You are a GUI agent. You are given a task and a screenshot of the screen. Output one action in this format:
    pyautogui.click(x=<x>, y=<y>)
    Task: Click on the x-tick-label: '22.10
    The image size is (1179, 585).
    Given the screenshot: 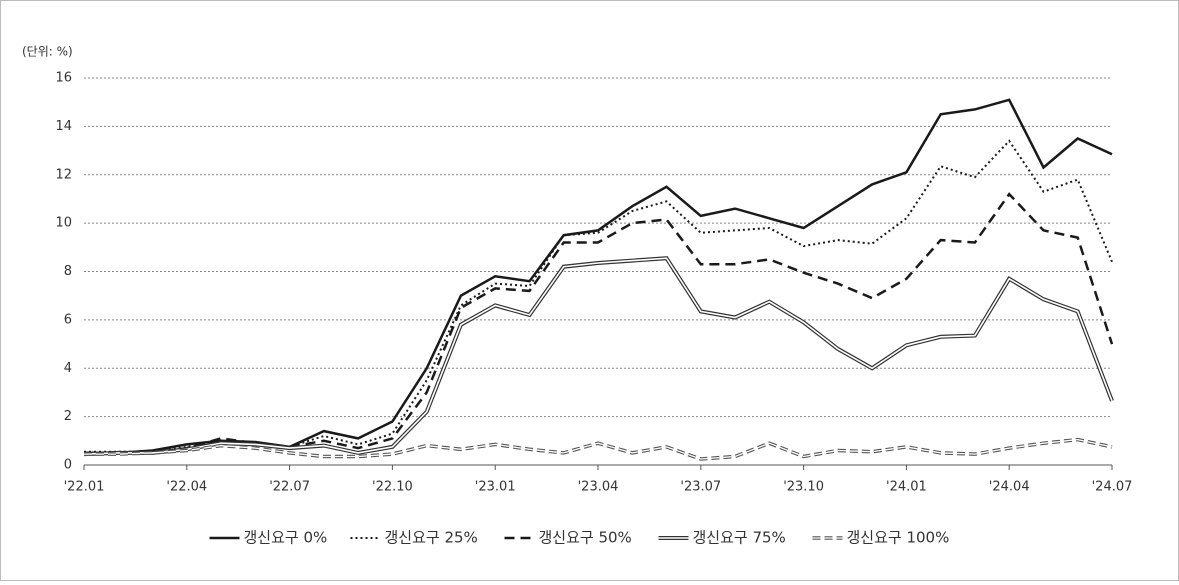 What is the action you would take?
    pyautogui.click(x=392, y=487)
    